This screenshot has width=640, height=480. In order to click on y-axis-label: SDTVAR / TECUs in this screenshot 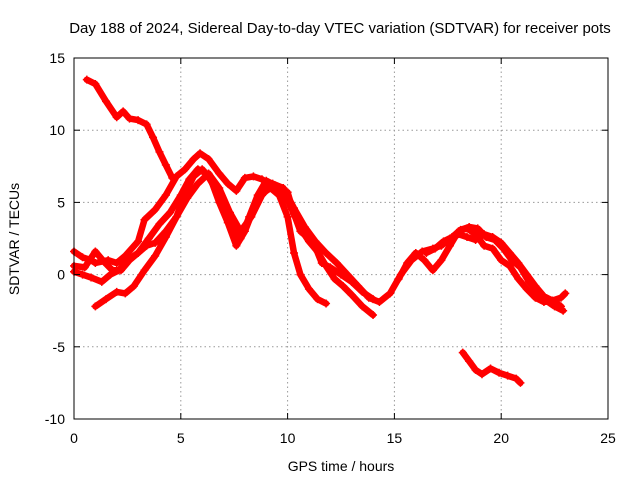, I will do `click(14, 239)`.